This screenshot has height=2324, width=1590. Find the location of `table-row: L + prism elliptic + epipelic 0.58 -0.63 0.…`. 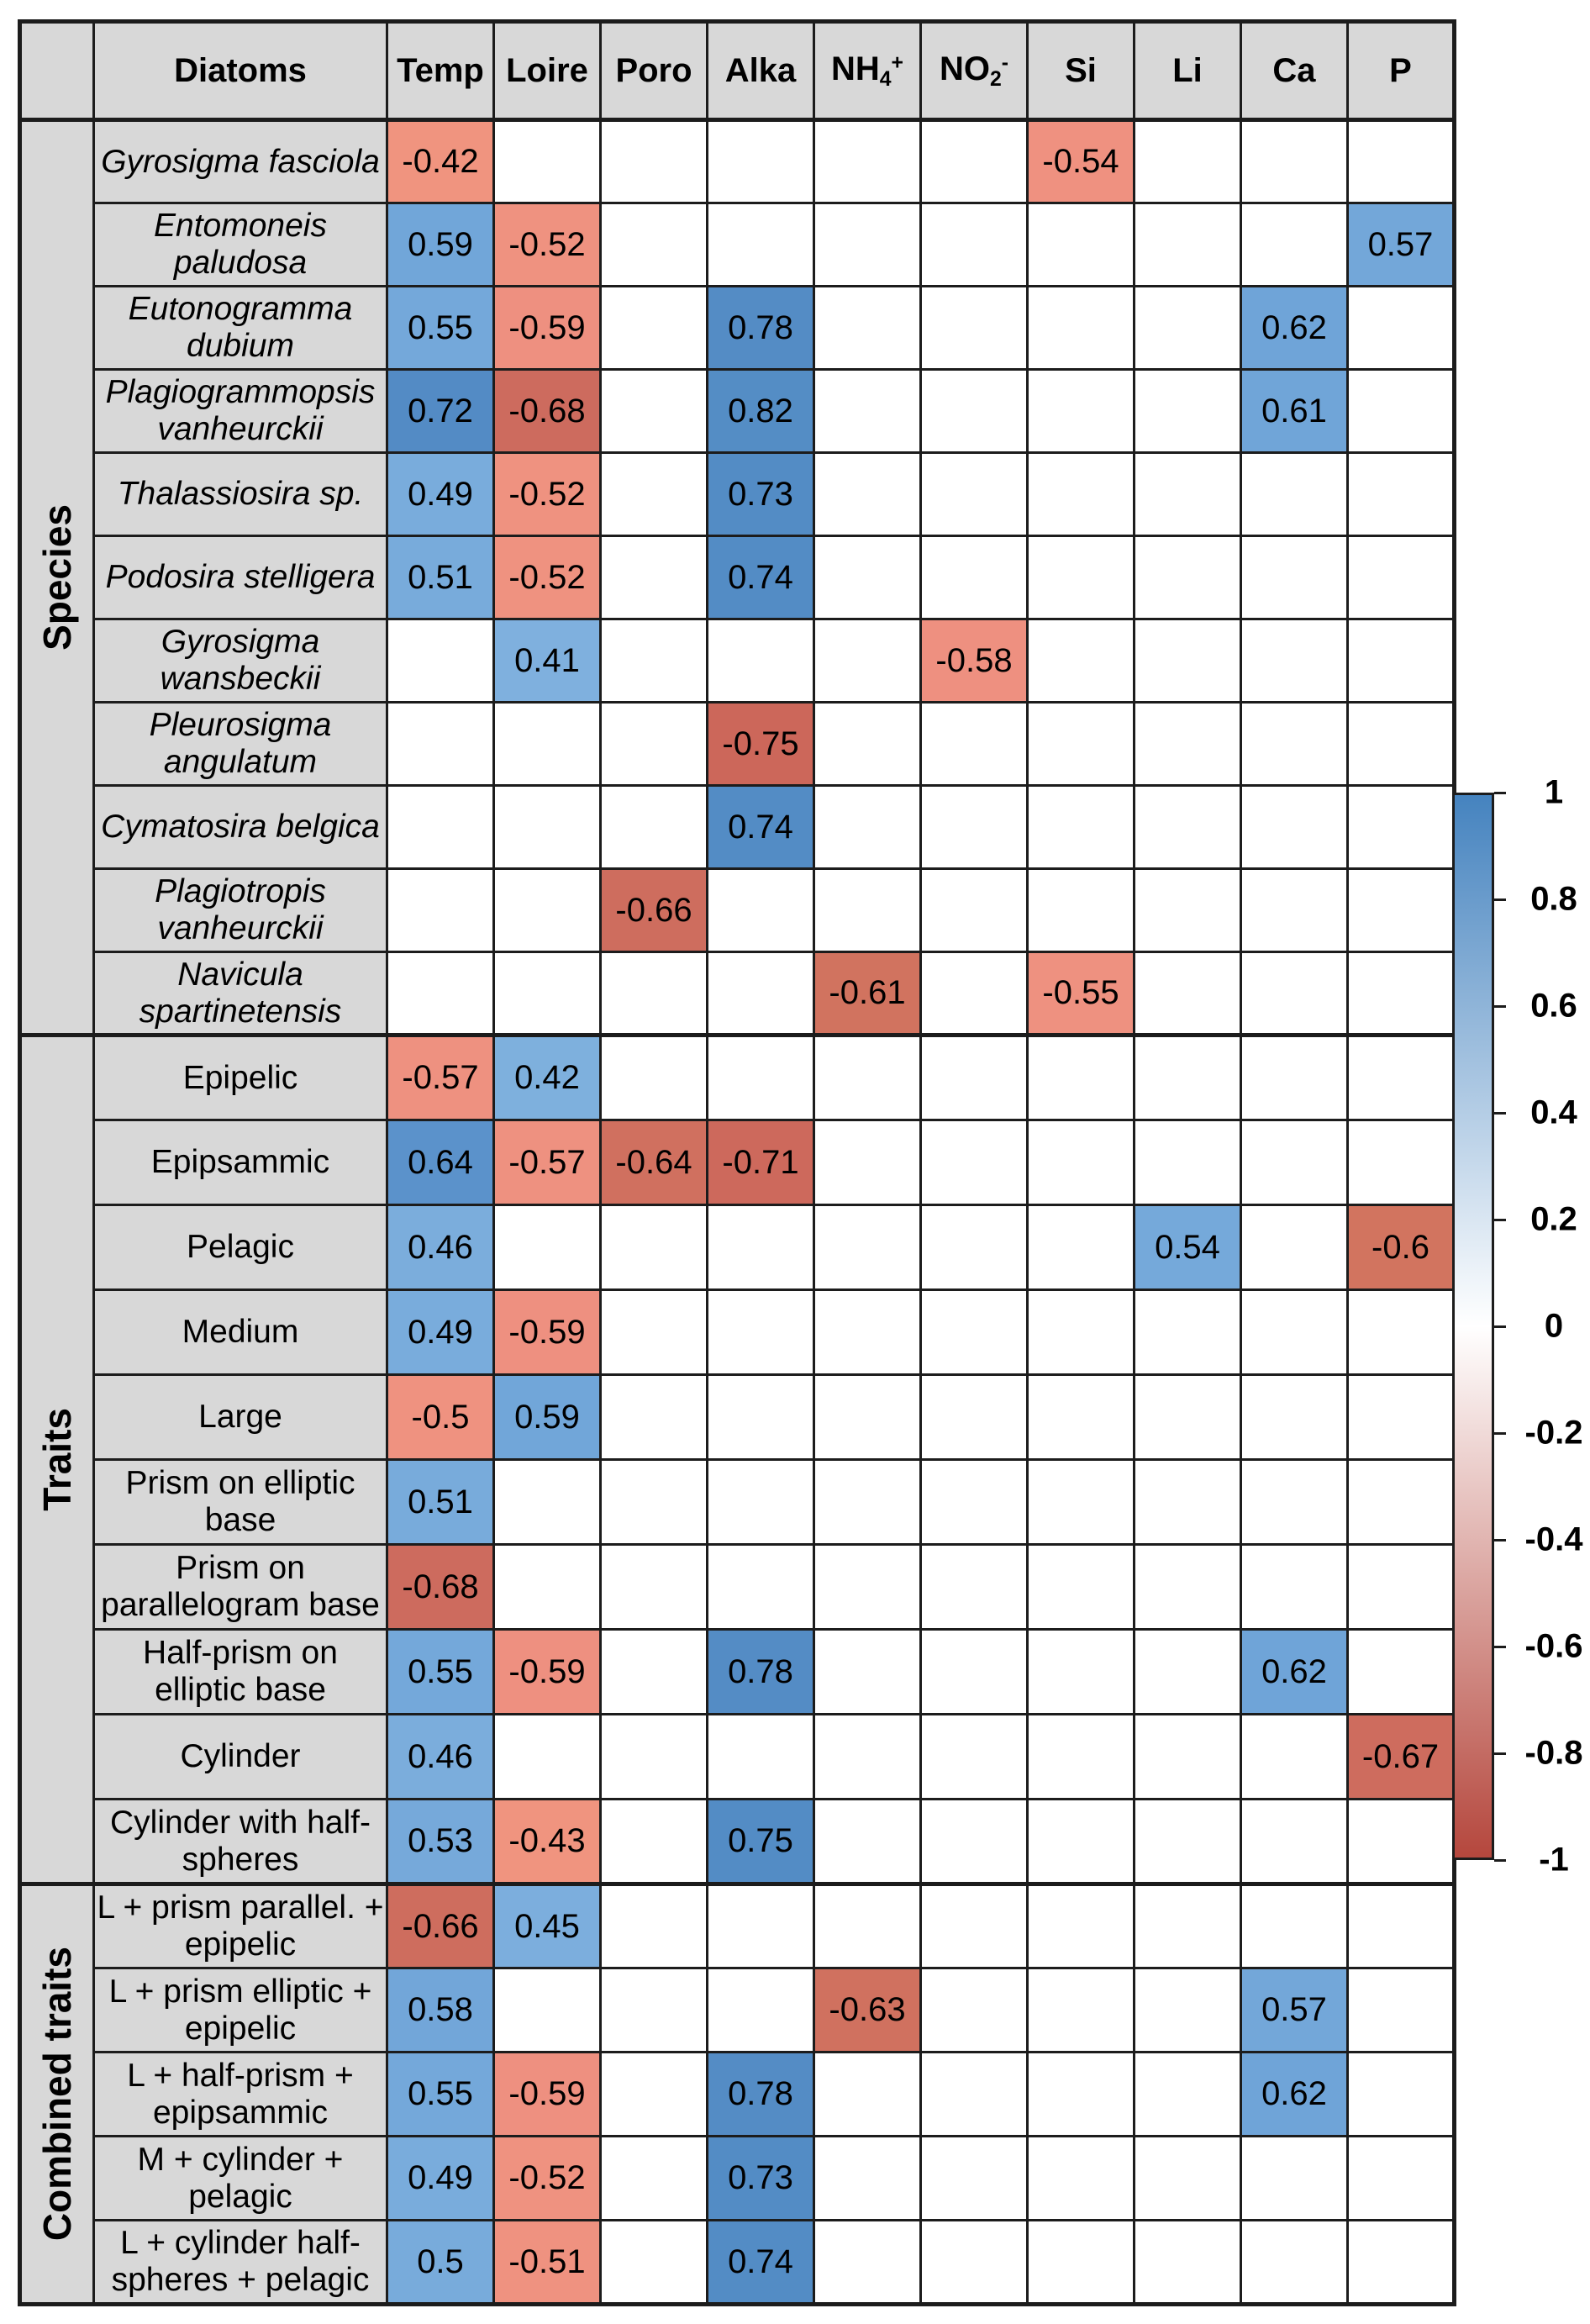

table-row: L + prism elliptic + epipelic 0.58 -0.63 0.… is located at coordinates (738, 2010).